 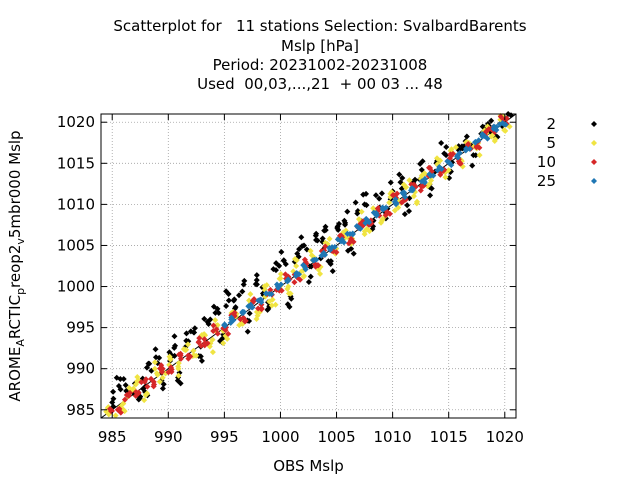 I want to click on y-tick-label: 1000, so click(x=76, y=287).